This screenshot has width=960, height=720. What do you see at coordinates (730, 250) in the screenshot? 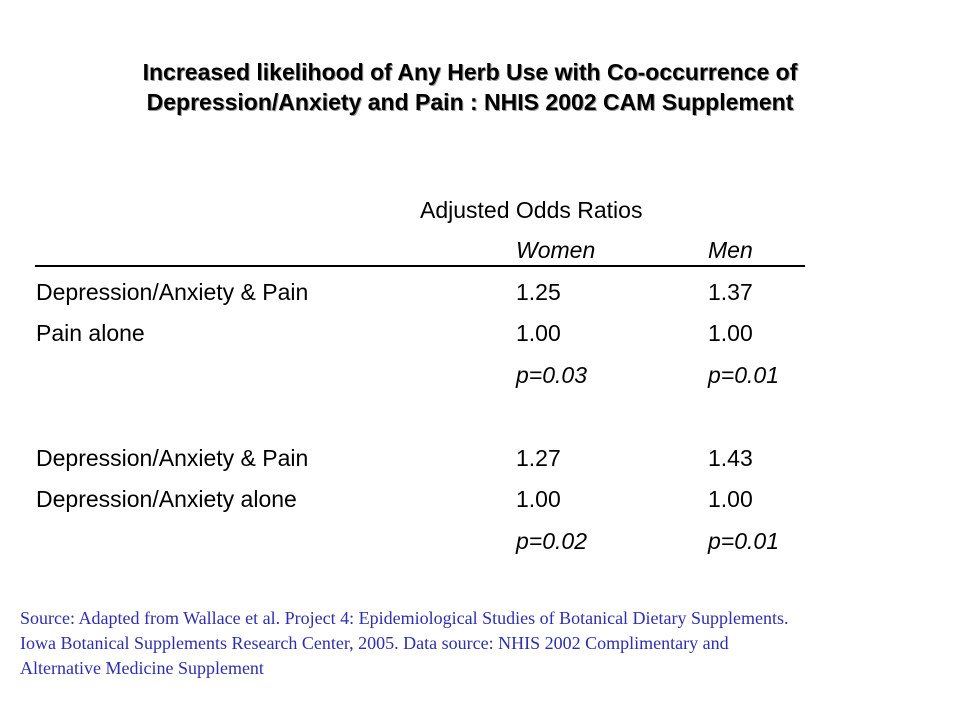
I see `column-header-men: Men` at bounding box center [730, 250].